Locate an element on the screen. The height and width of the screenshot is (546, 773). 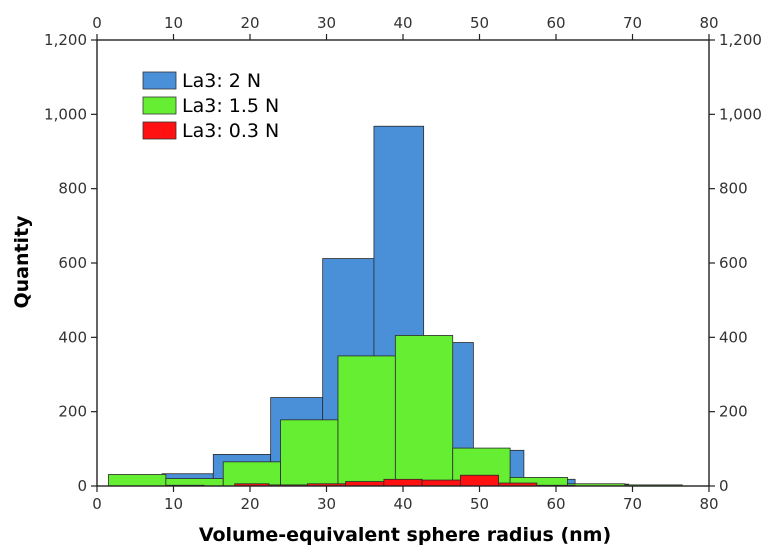
x-tick-label-bottom: 40 is located at coordinates (402, 504).